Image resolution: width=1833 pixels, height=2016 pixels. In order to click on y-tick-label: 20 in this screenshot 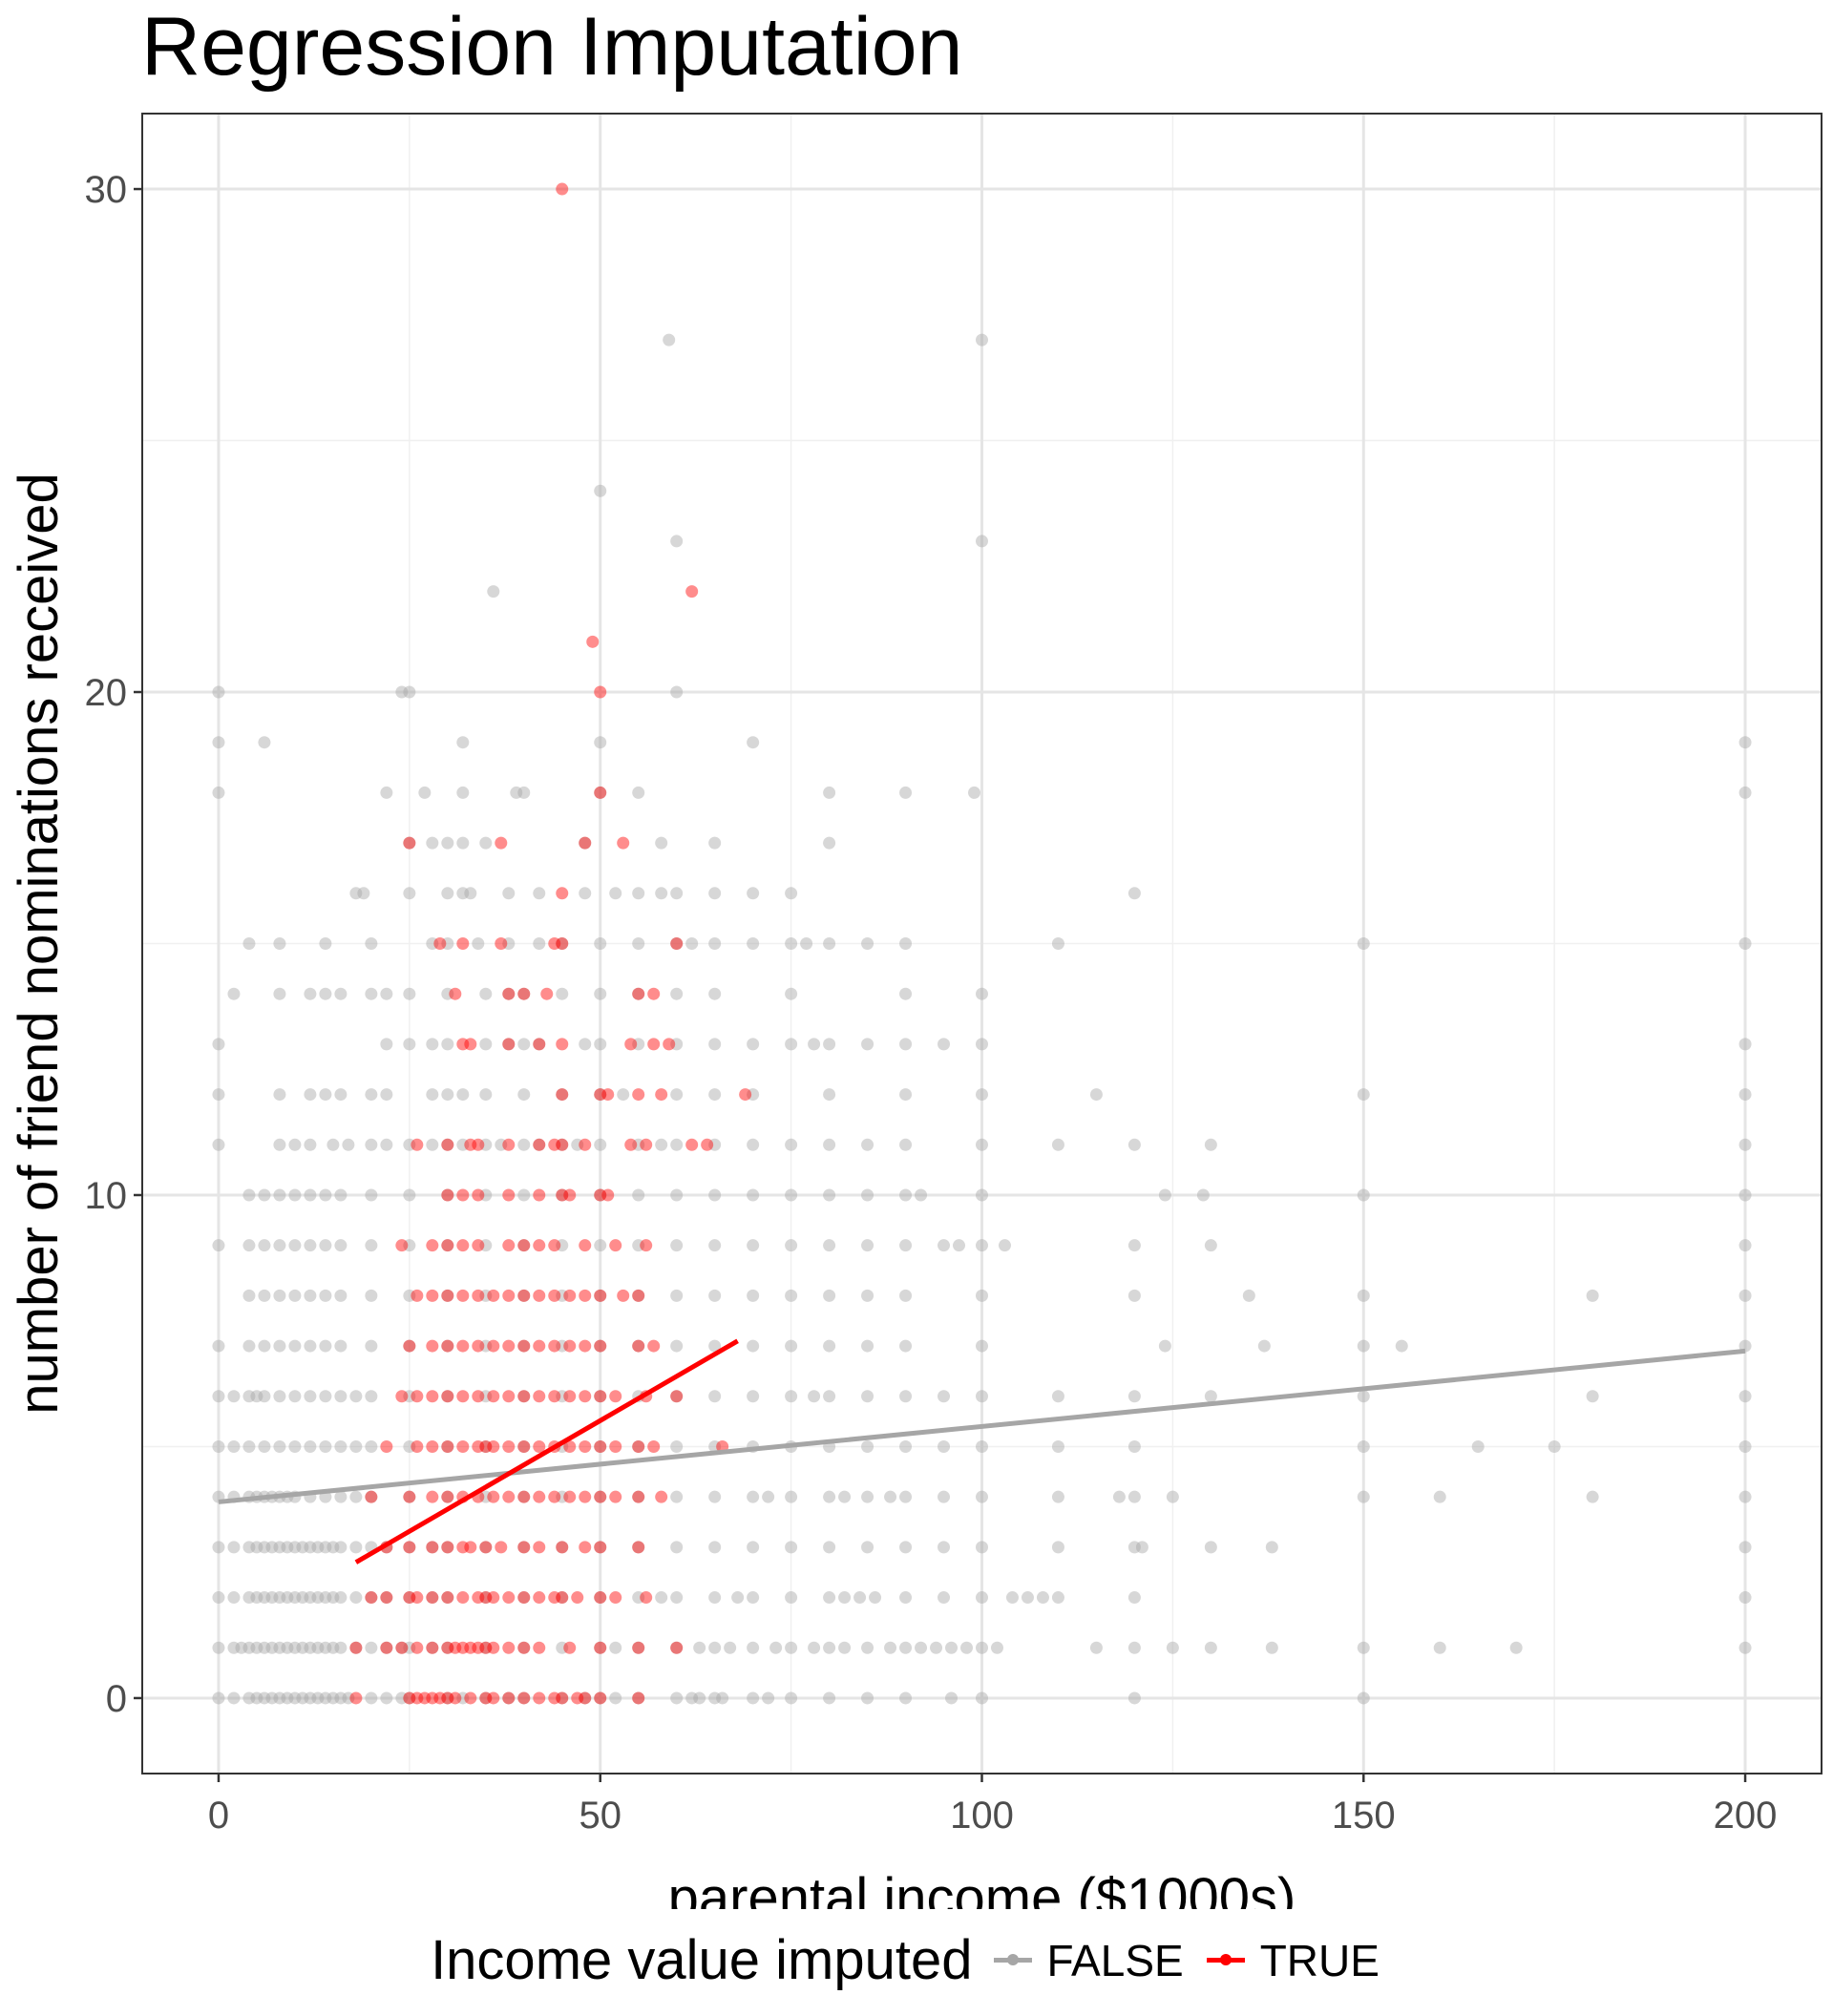, I will do `click(107, 693)`.